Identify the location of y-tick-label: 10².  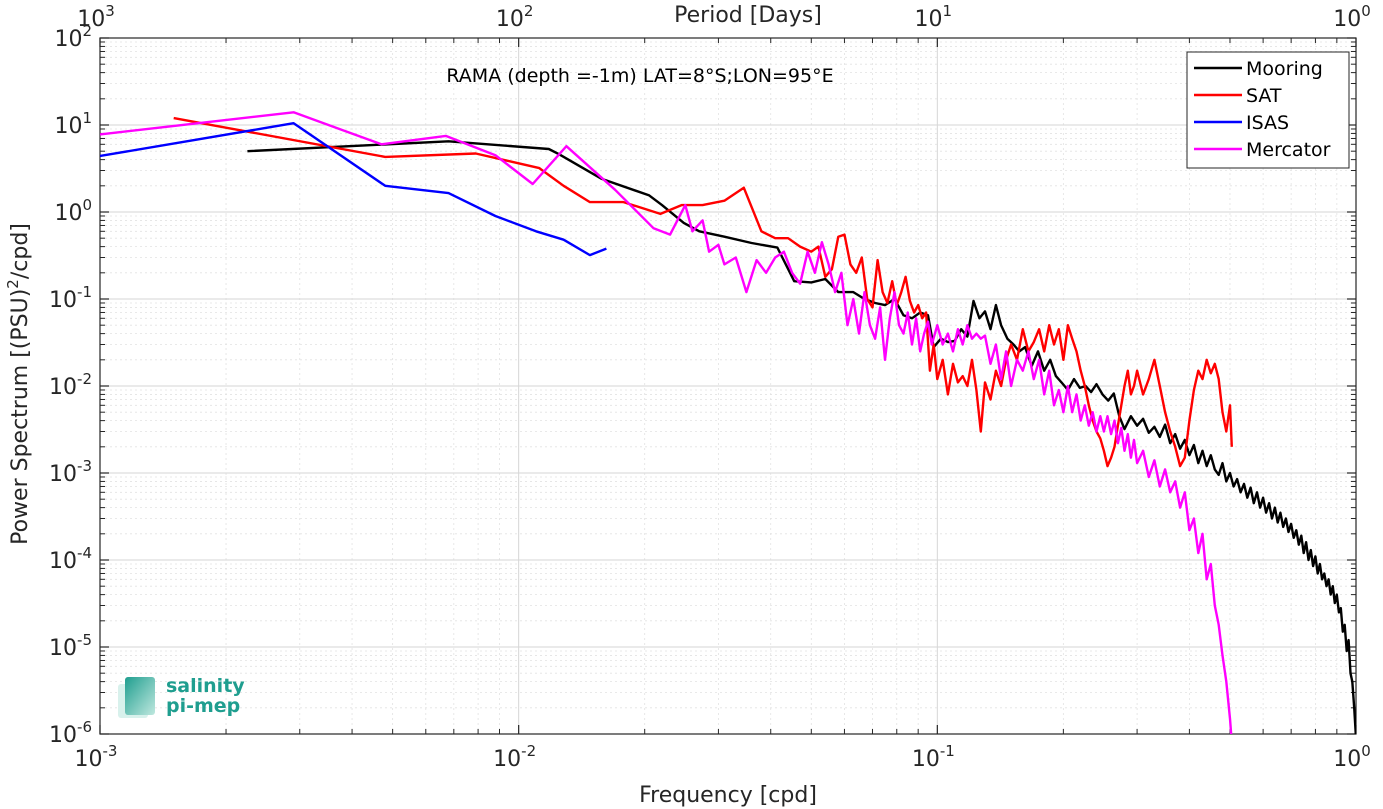
(73, 37).